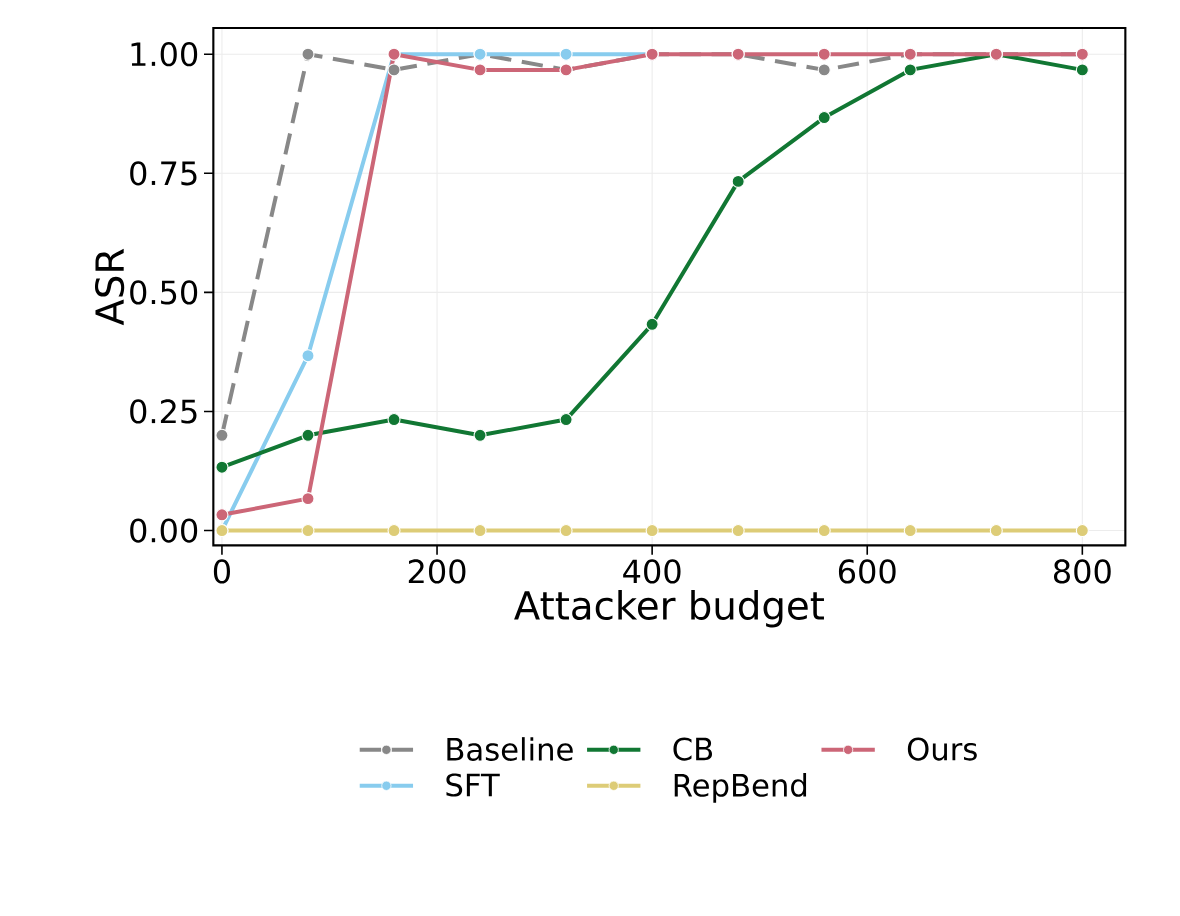 The image size is (1180, 916). I want to click on x-tick-label: 0, so click(221, 571).